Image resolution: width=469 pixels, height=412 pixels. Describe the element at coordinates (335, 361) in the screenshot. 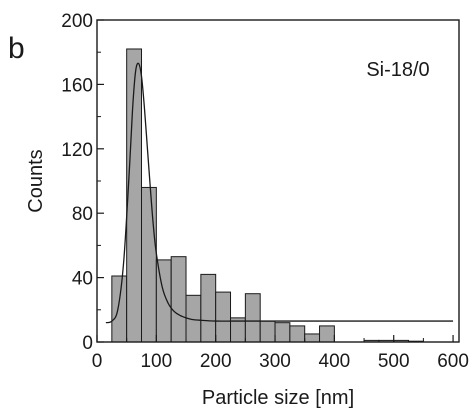

I see `x-tick-label: 400` at that location.